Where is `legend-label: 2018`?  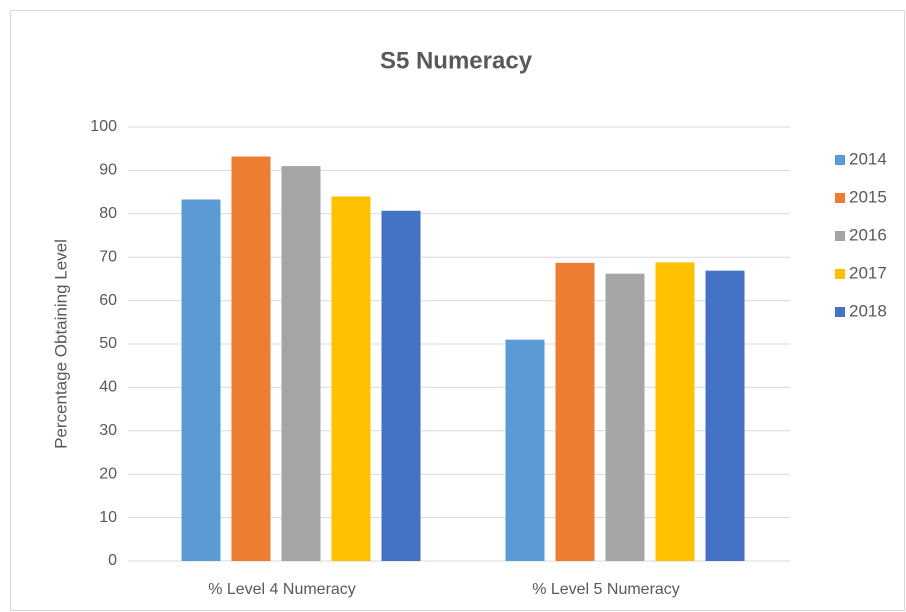 legend-label: 2018 is located at coordinates (868, 310).